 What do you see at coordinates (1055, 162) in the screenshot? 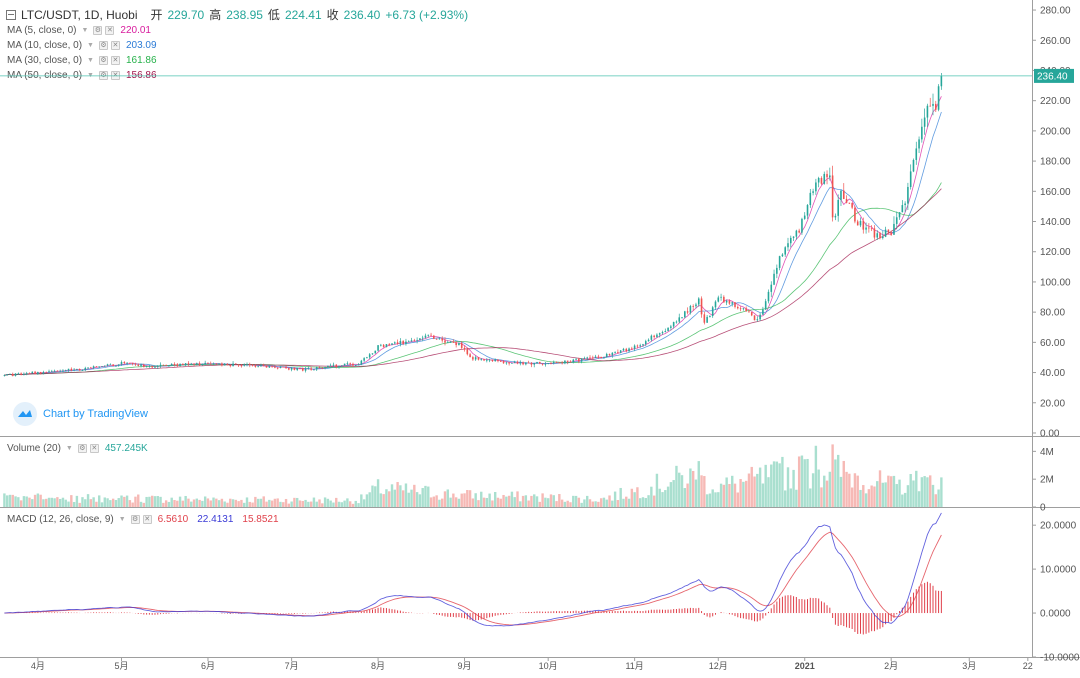
I see `price-tick-label: 180.00` at bounding box center [1055, 162].